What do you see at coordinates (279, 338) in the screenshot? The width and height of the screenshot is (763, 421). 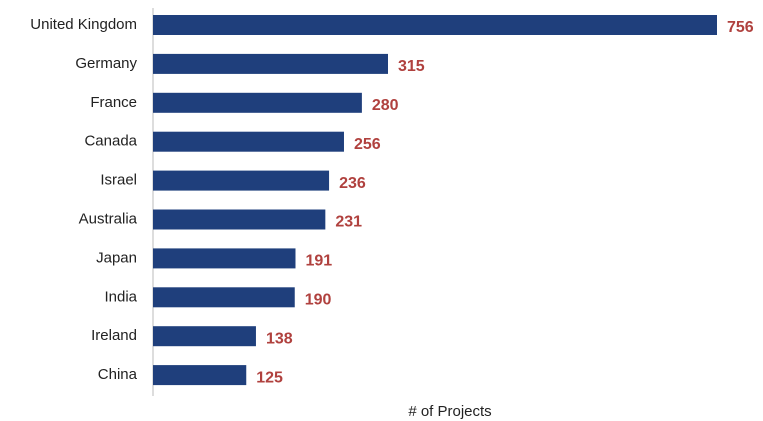 I see `data-label: 138` at bounding box center [279, 338].